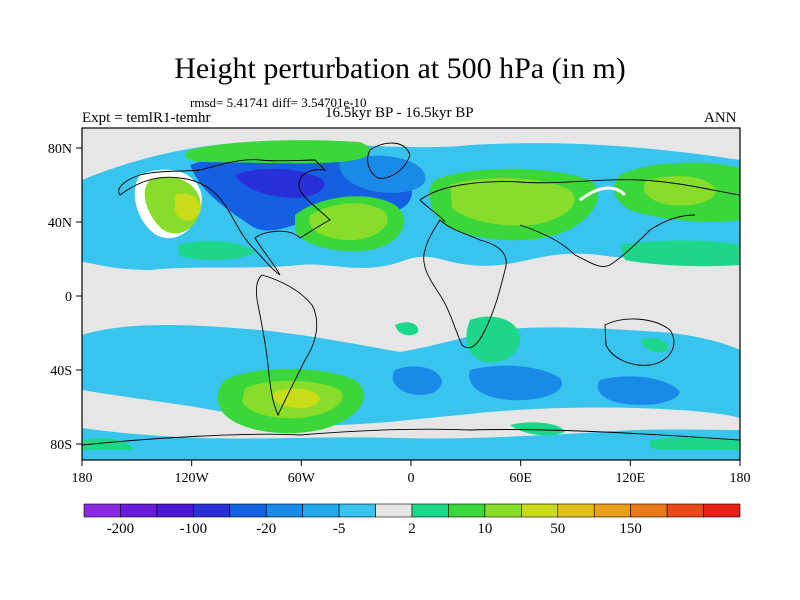 The height and width of the screenshot is (600, 800). What do you see at coordinates (224, 217) in the screenshot?
I see `coast-north-america` at bounding box center [224, 217].